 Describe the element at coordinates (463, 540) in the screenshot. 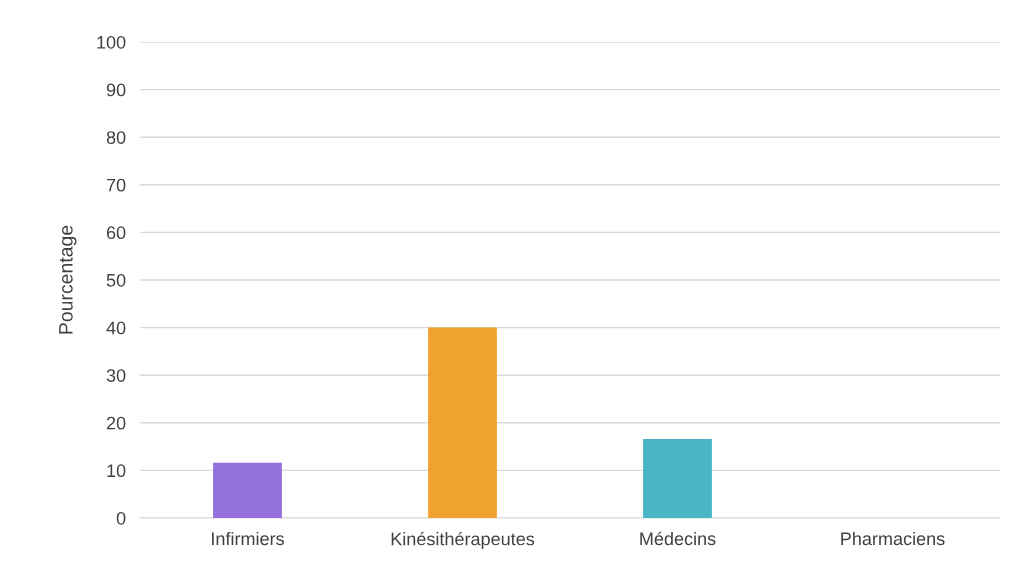

I see `x-tick-label: Kinésithérapeutes` at that location.